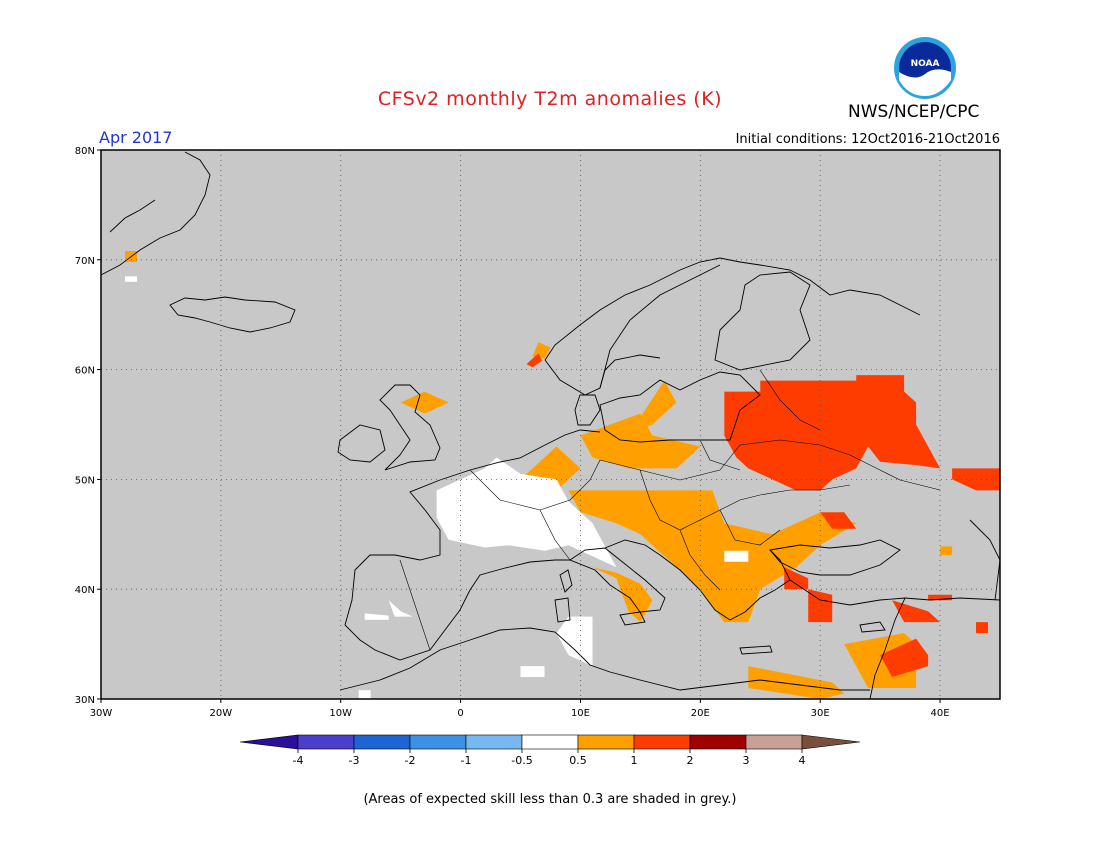 The height and width of the screenshot is (850, 1100). What do you see at coordinates (690, 760) in the screenshot?
I see `colorbar-label: 2` at bounding box center [690, 760].